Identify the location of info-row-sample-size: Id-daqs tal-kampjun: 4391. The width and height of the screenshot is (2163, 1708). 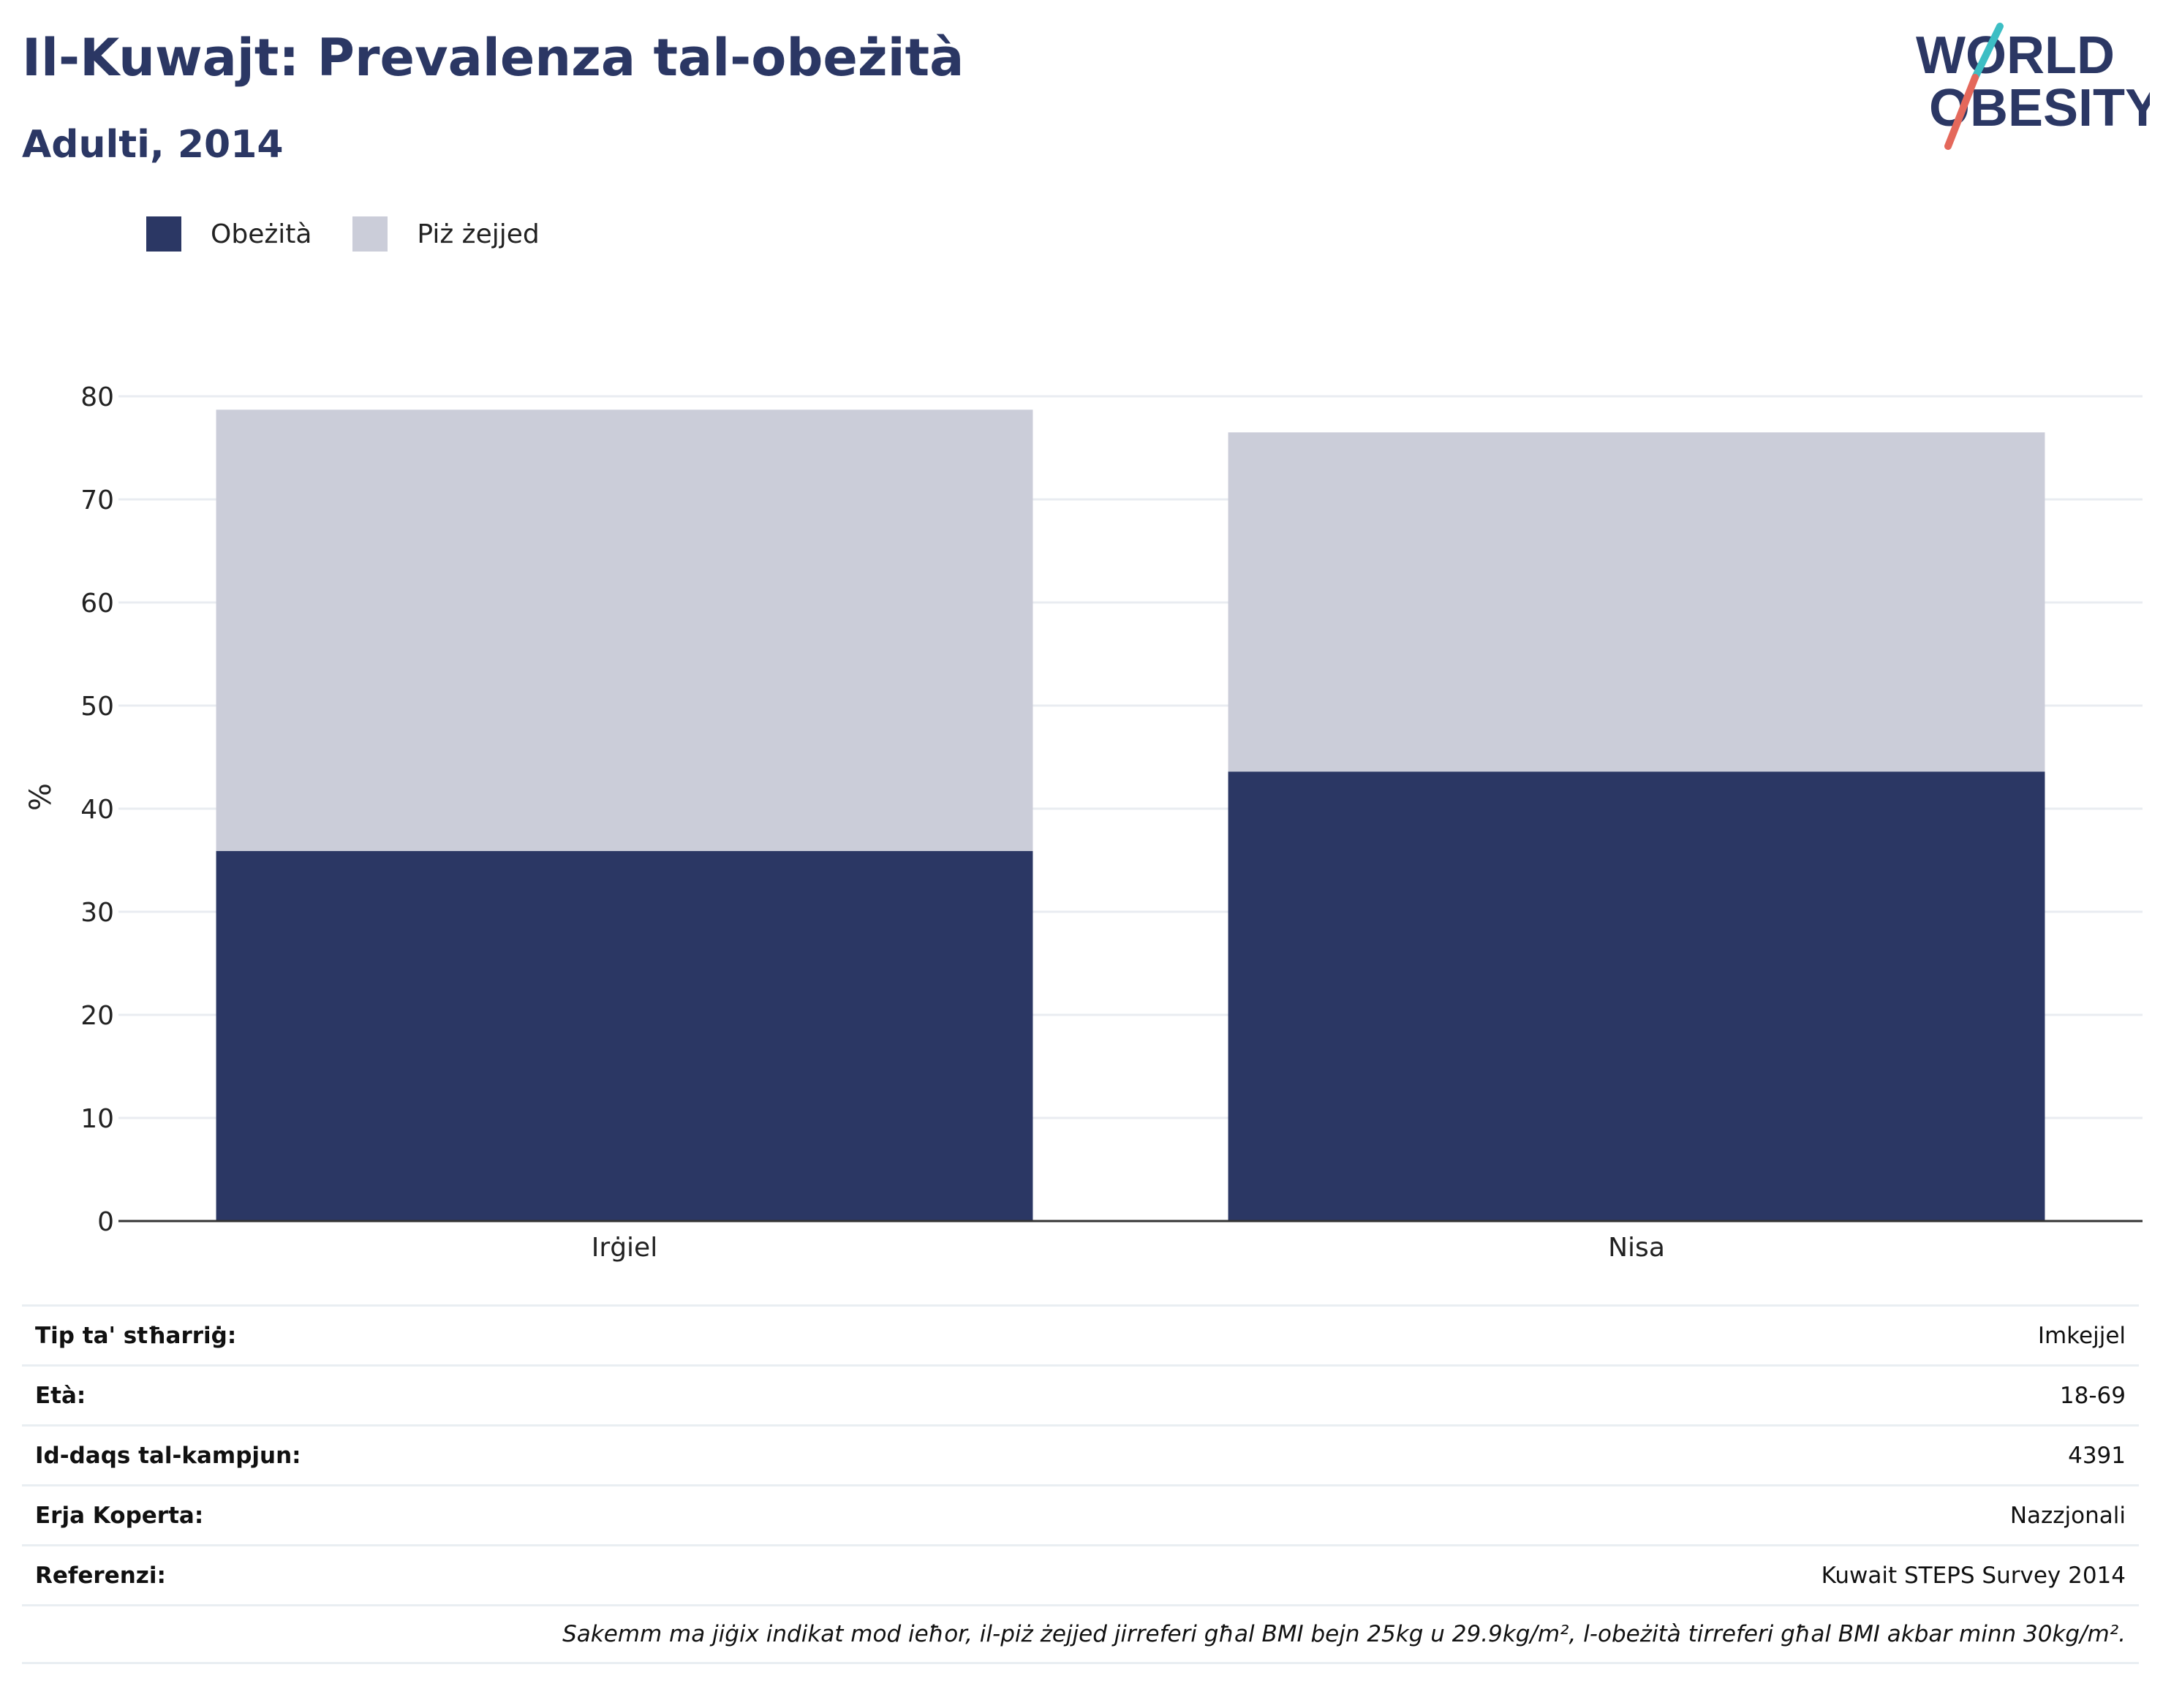
(1081, 1454).